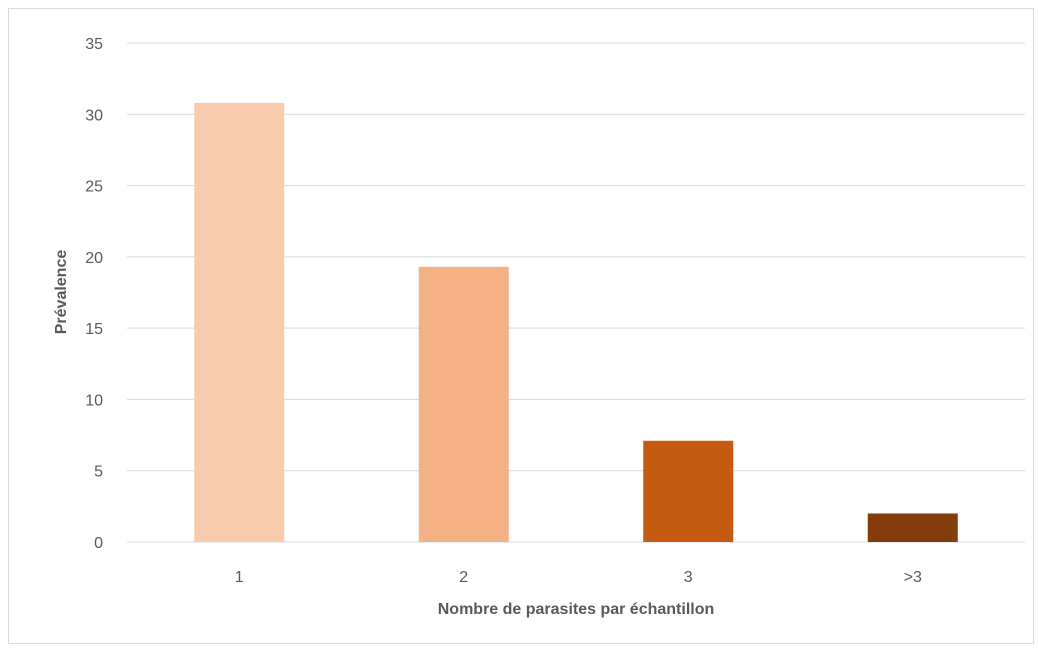 The image size is (1038, 648). Describe the element at coordinates (94, 400) in the screenshot. I see `y-tick-label: 10` at that location.